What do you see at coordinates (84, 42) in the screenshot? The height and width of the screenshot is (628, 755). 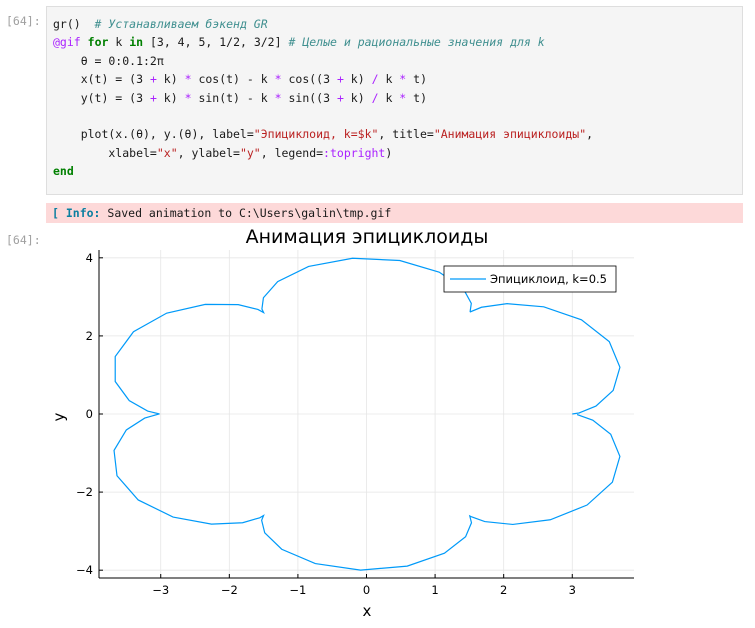 I see `code-token` at bounding box center [84, 42].